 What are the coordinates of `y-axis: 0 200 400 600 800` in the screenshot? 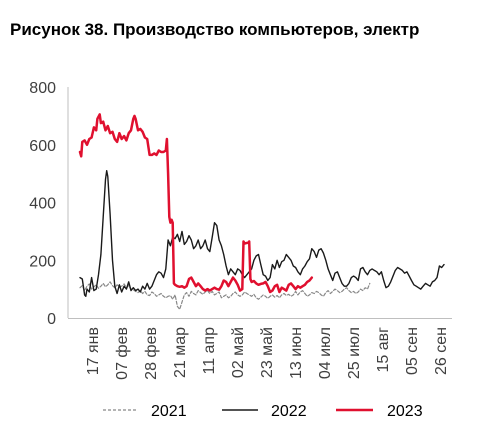 It's located at (42, 204).